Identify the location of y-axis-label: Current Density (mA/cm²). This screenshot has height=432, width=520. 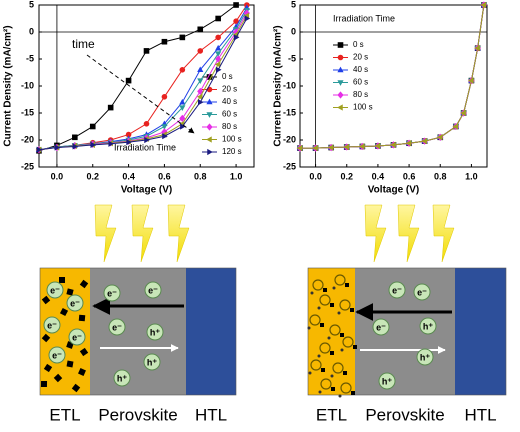
(278, 85).